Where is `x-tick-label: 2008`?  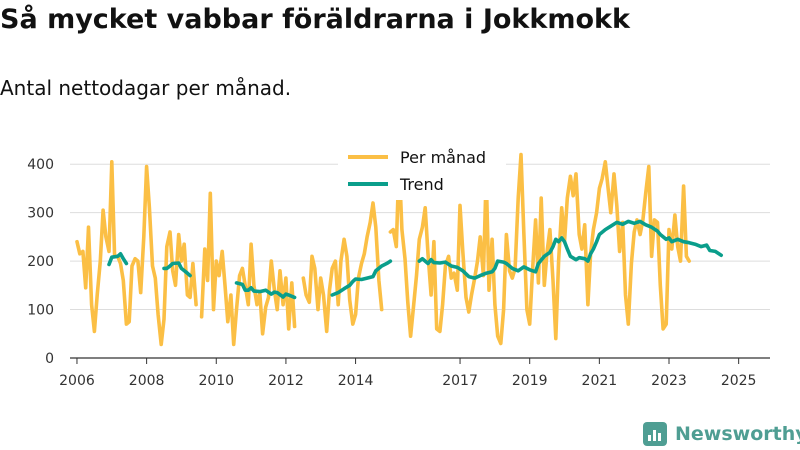 x-tick-label: 2008 is located at coordinates (147, 381).